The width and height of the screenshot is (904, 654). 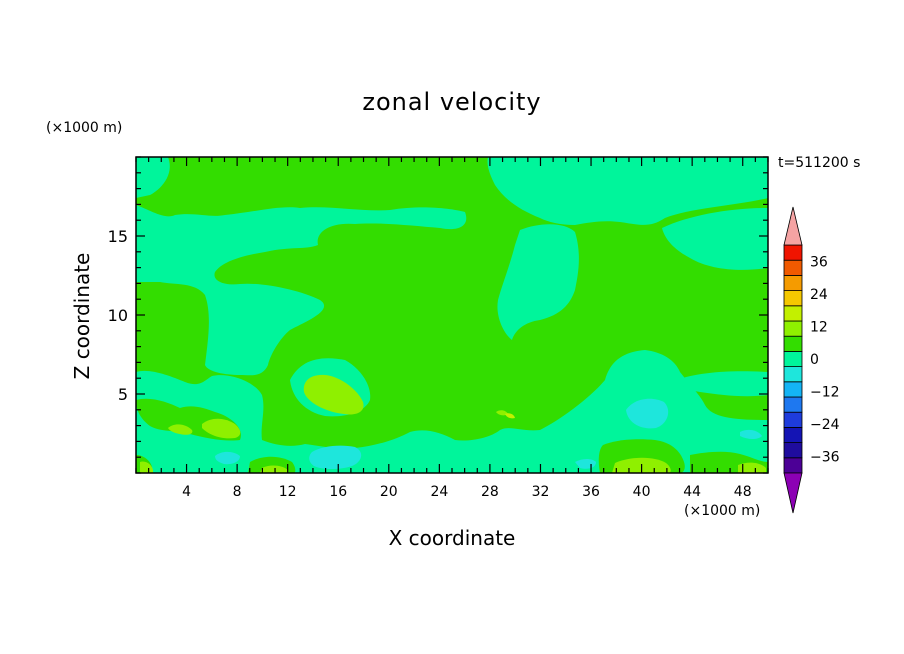 I want to click on y-tick-label: 5, so click(x=123, y=394).